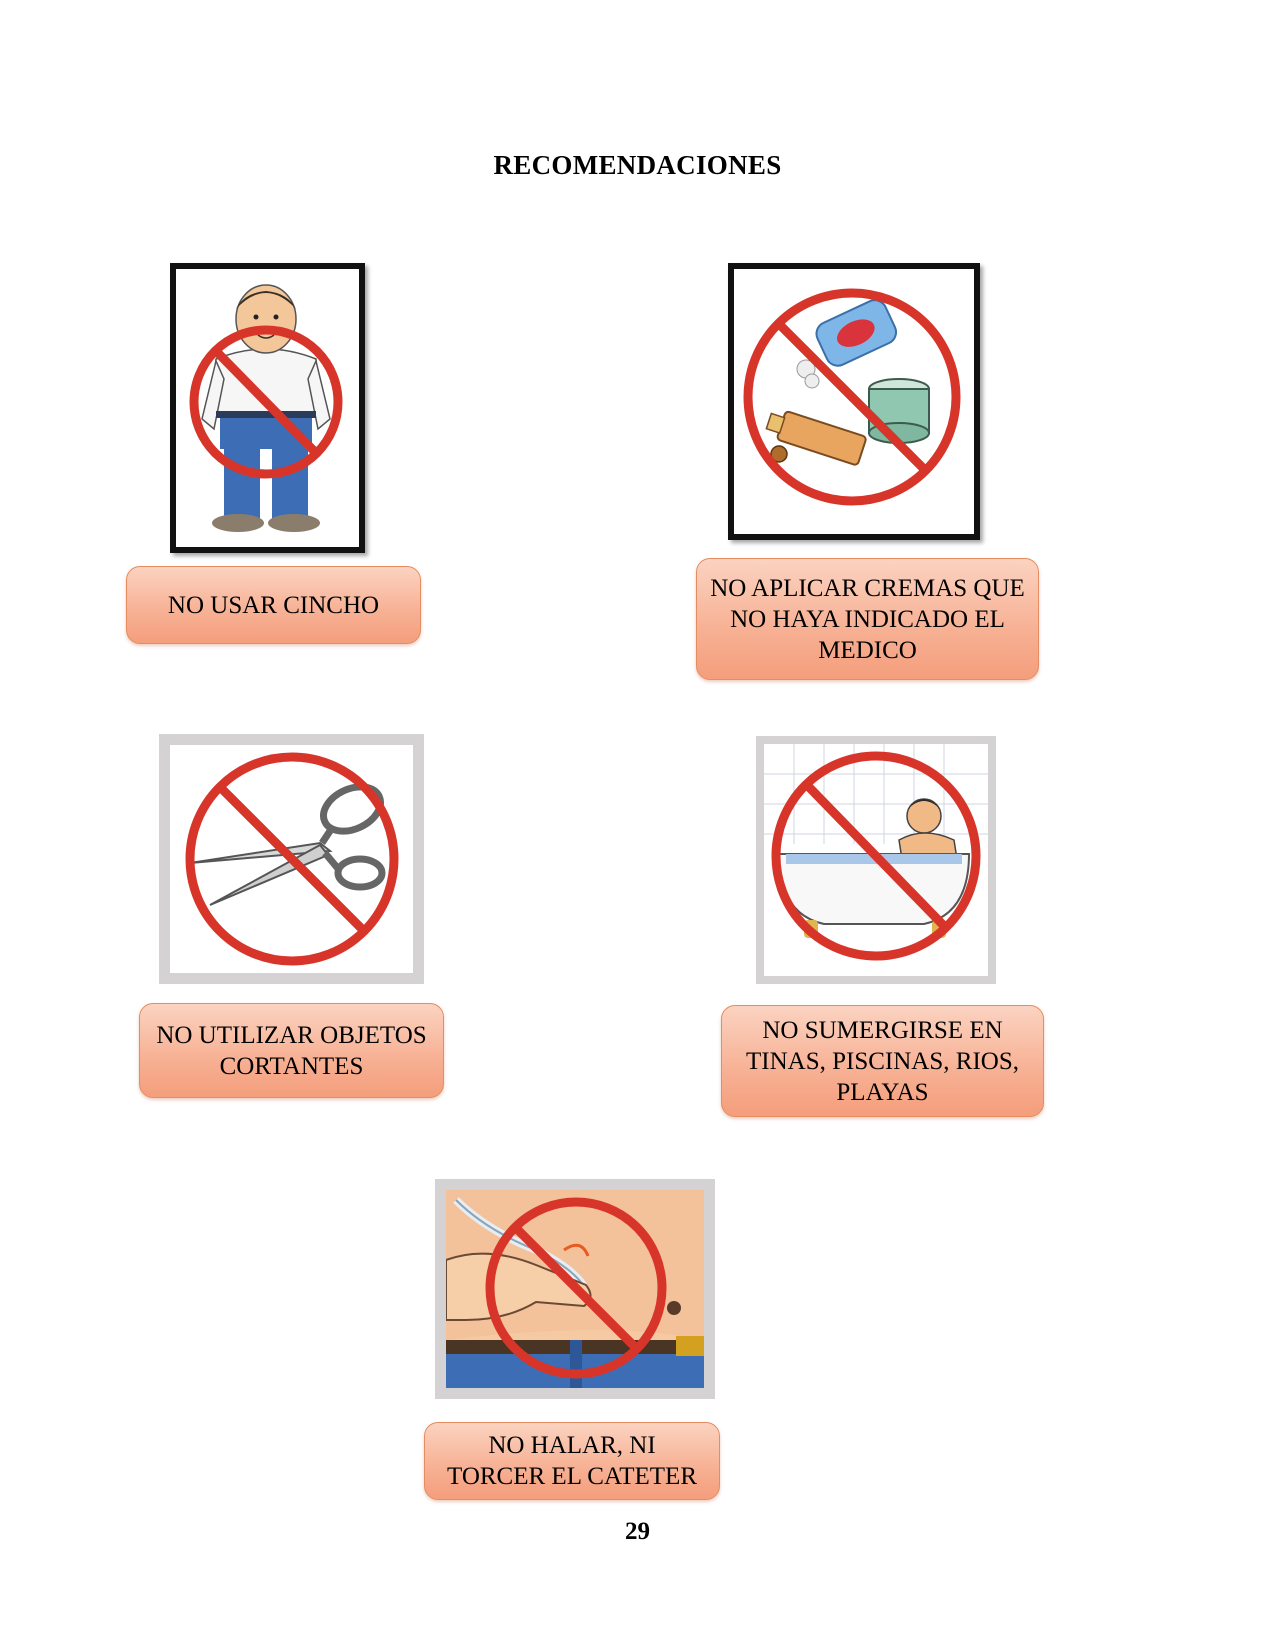 The height and width of the screenshot is (1650, 1275). Describe the element at coordinates (291, 1050) in the screenshot. I see `label-no-utilizar-objetos-cortantes: NO UTILIZAR OBJETOS CORTANTES` at that location.